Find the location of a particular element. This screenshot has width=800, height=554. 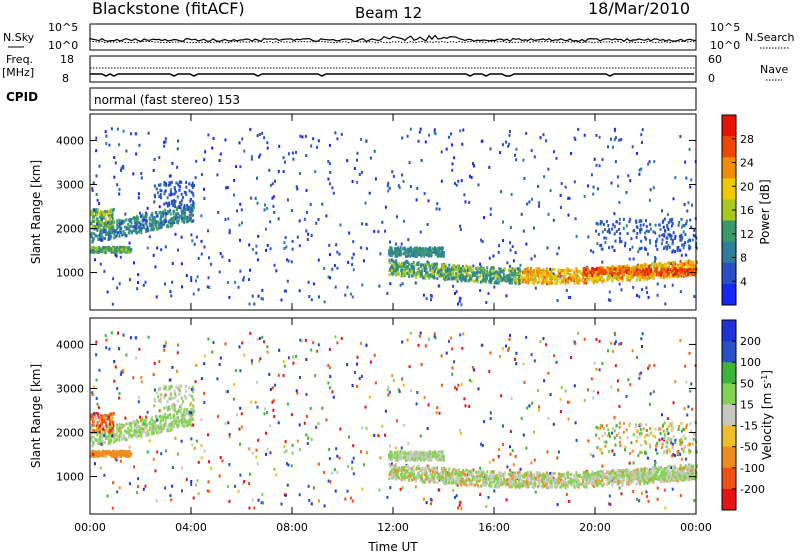

nsearch-top-label: 10^5 is located at coordinates (725, 27).